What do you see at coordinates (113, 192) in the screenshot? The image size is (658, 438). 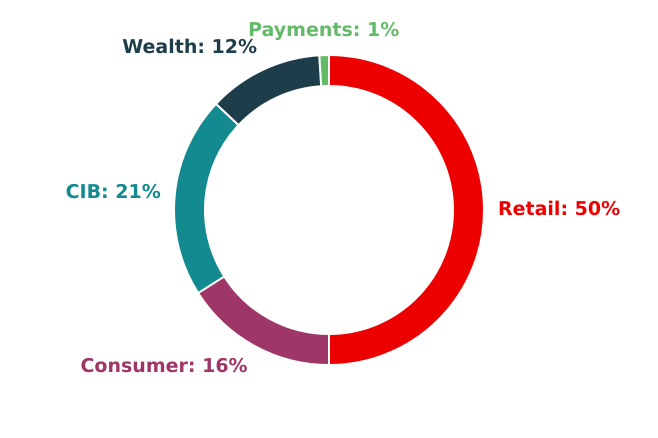 I see `slice-label: CIB: 21%` at bounding box center [113, 192].